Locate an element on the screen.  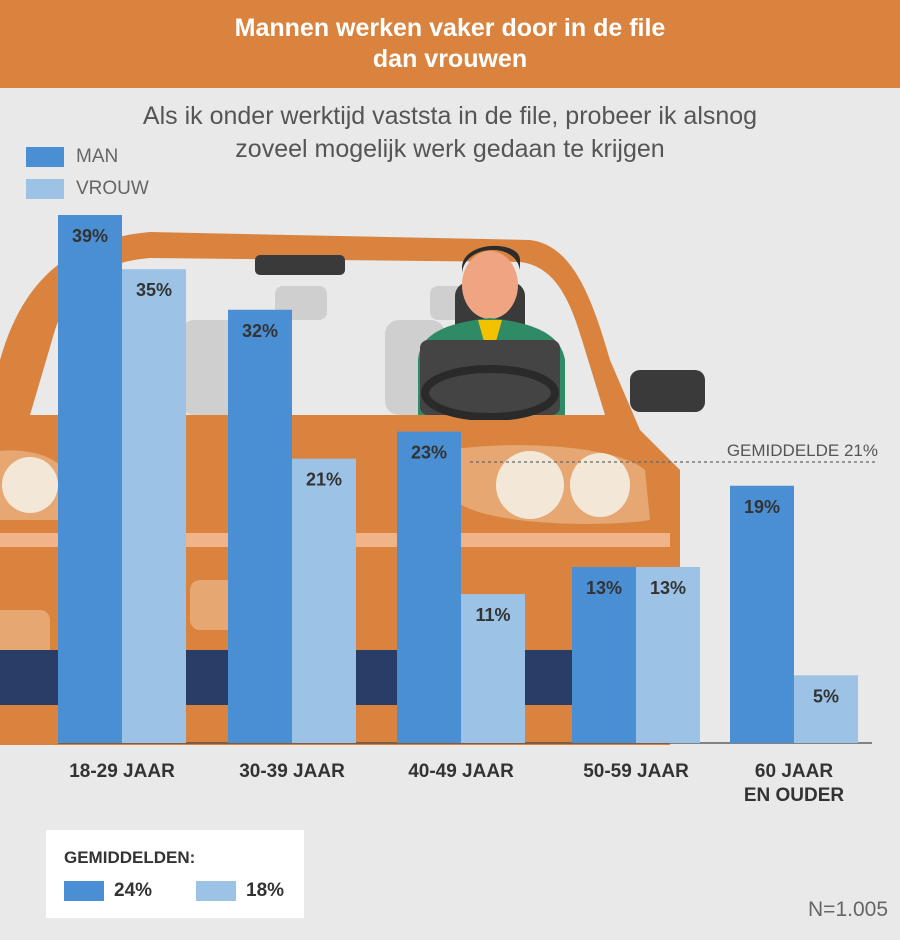
average-swatch-man is located at coordinates (84, 891).